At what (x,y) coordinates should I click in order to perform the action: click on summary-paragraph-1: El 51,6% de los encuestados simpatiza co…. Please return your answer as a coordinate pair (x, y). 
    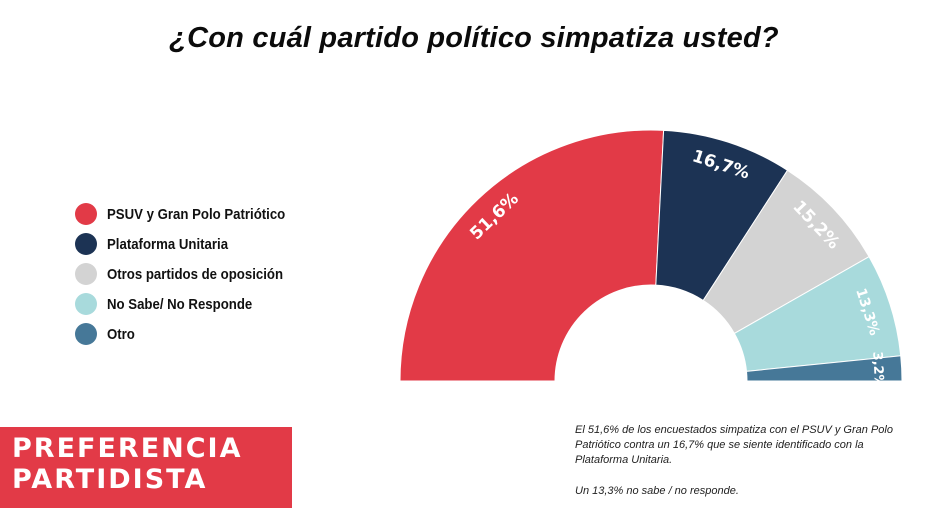
    Looking at the image, I should click on (734, 445).